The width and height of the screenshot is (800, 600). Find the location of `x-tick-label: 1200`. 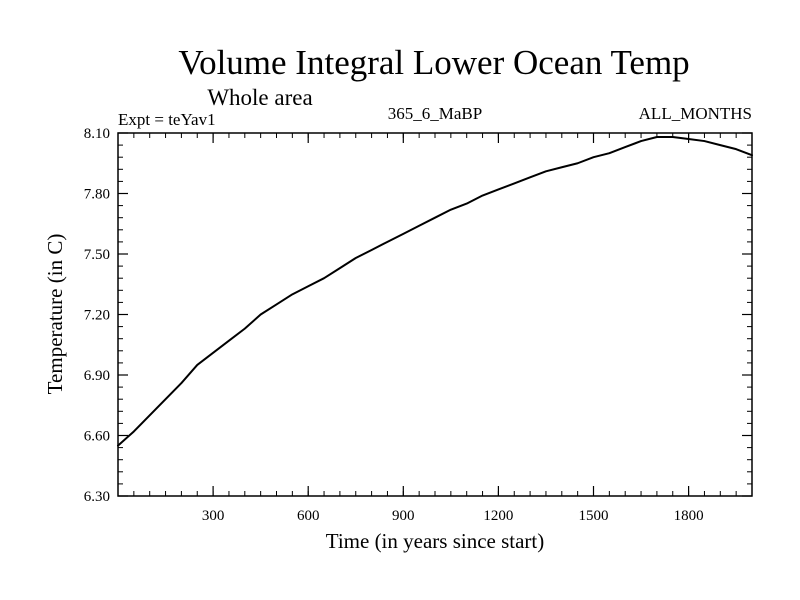

x-tick-label: 1200 is located at coordinates (498, 516).